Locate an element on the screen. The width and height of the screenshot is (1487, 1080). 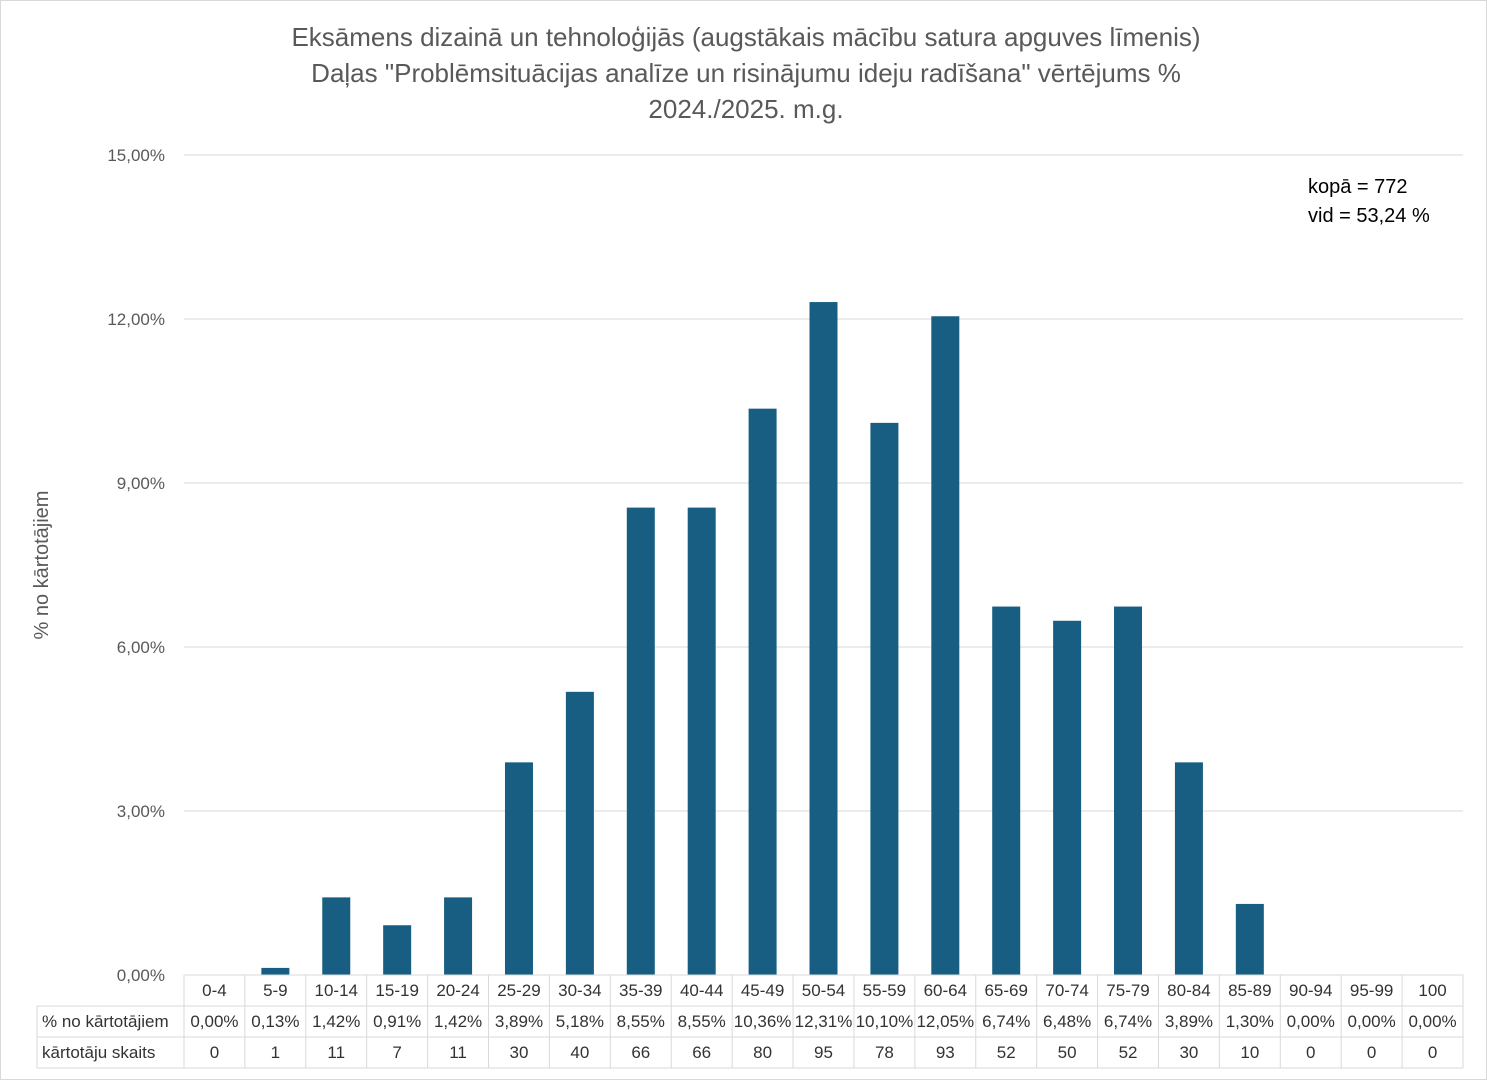
x-tick-label: 100 is located at coordinates (1432, 990).